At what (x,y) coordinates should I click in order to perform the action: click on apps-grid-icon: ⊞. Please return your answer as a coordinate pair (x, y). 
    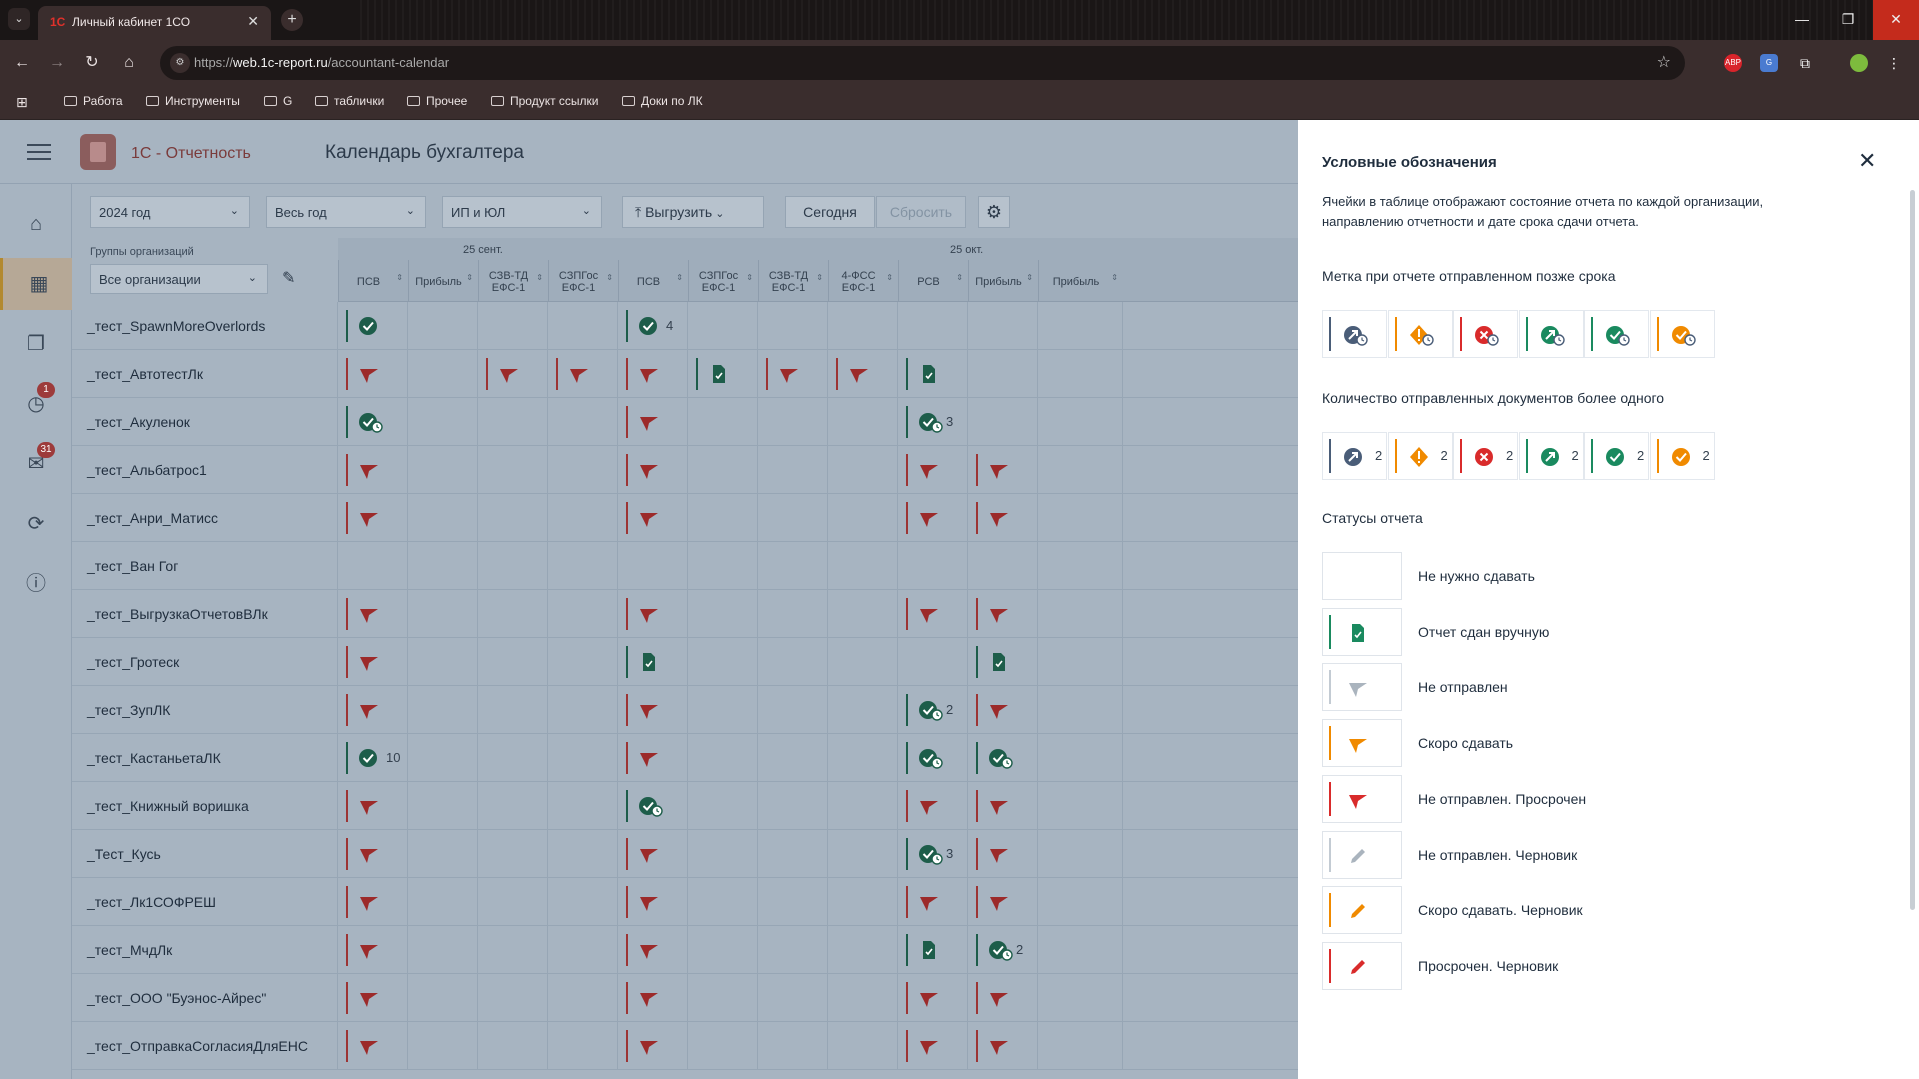
    Looking at the image, I should click on (22, 102).